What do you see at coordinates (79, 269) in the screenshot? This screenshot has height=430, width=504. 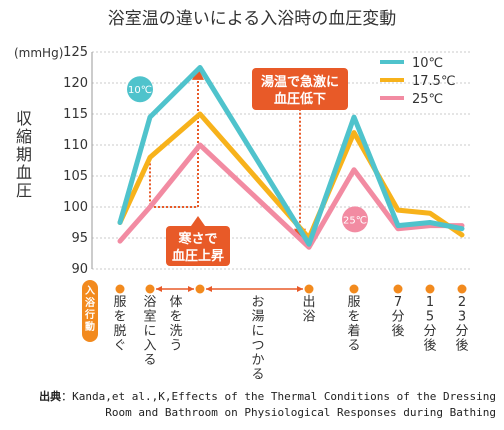 I see `y-tick-label: 90` at bounding box center [79, 269].